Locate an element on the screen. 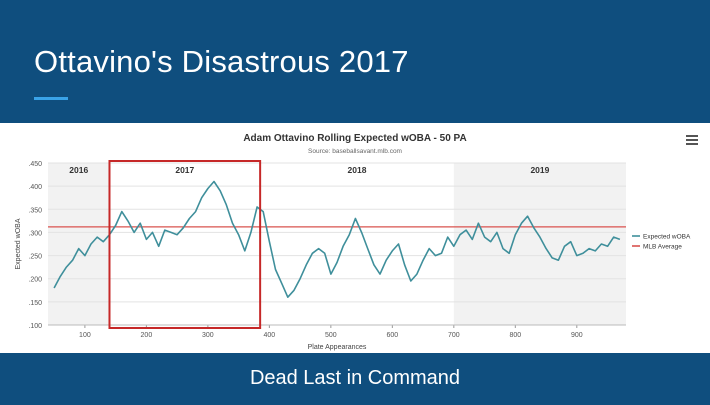  y-tick-label: .150 is located at coordinates (35, 303).